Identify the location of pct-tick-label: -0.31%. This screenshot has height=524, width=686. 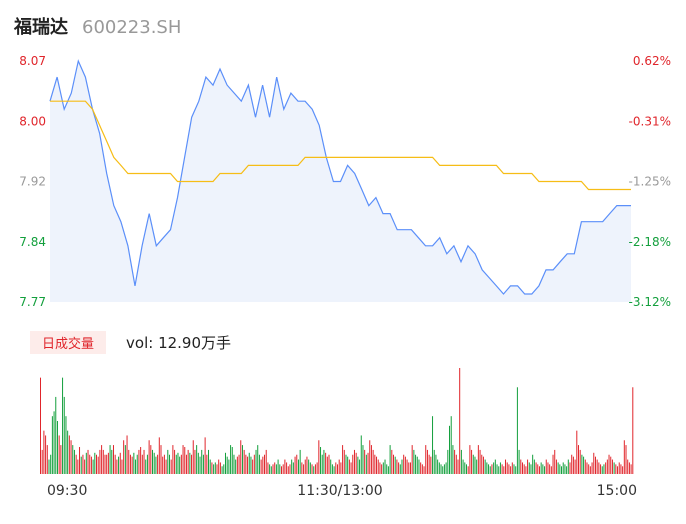
(650, 121).